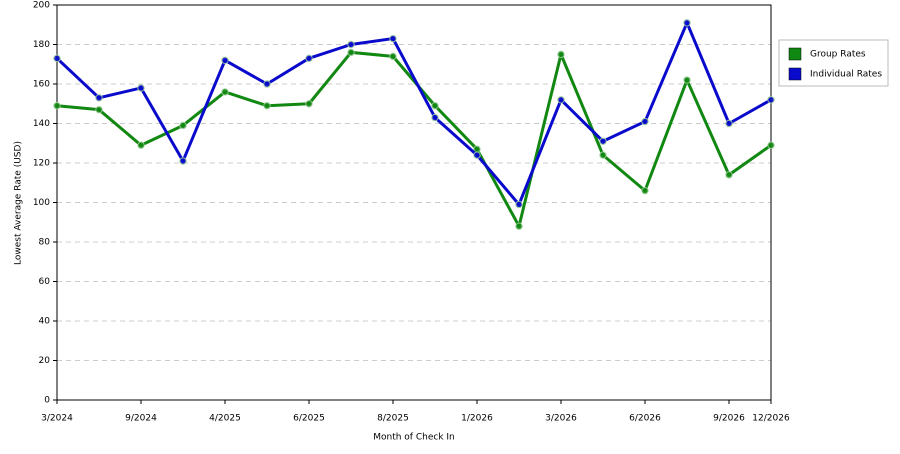 The height and width of the screenshot is (454, 900). I want to click on x-tick-label: 3/2024, so click(57, 419).